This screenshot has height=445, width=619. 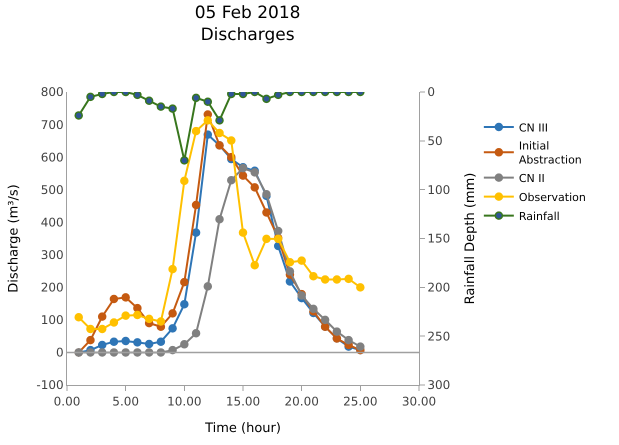 What do you see at coordinates (552, 197) in the screenshot?
I see `legend-label: Observation` at bounding box center [552, 197].